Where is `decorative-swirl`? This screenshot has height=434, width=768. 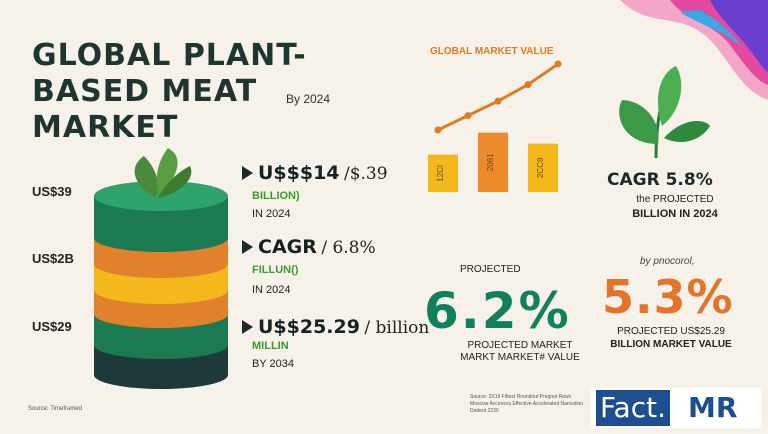
decorative-swirl is located at coordinates (694, 50).